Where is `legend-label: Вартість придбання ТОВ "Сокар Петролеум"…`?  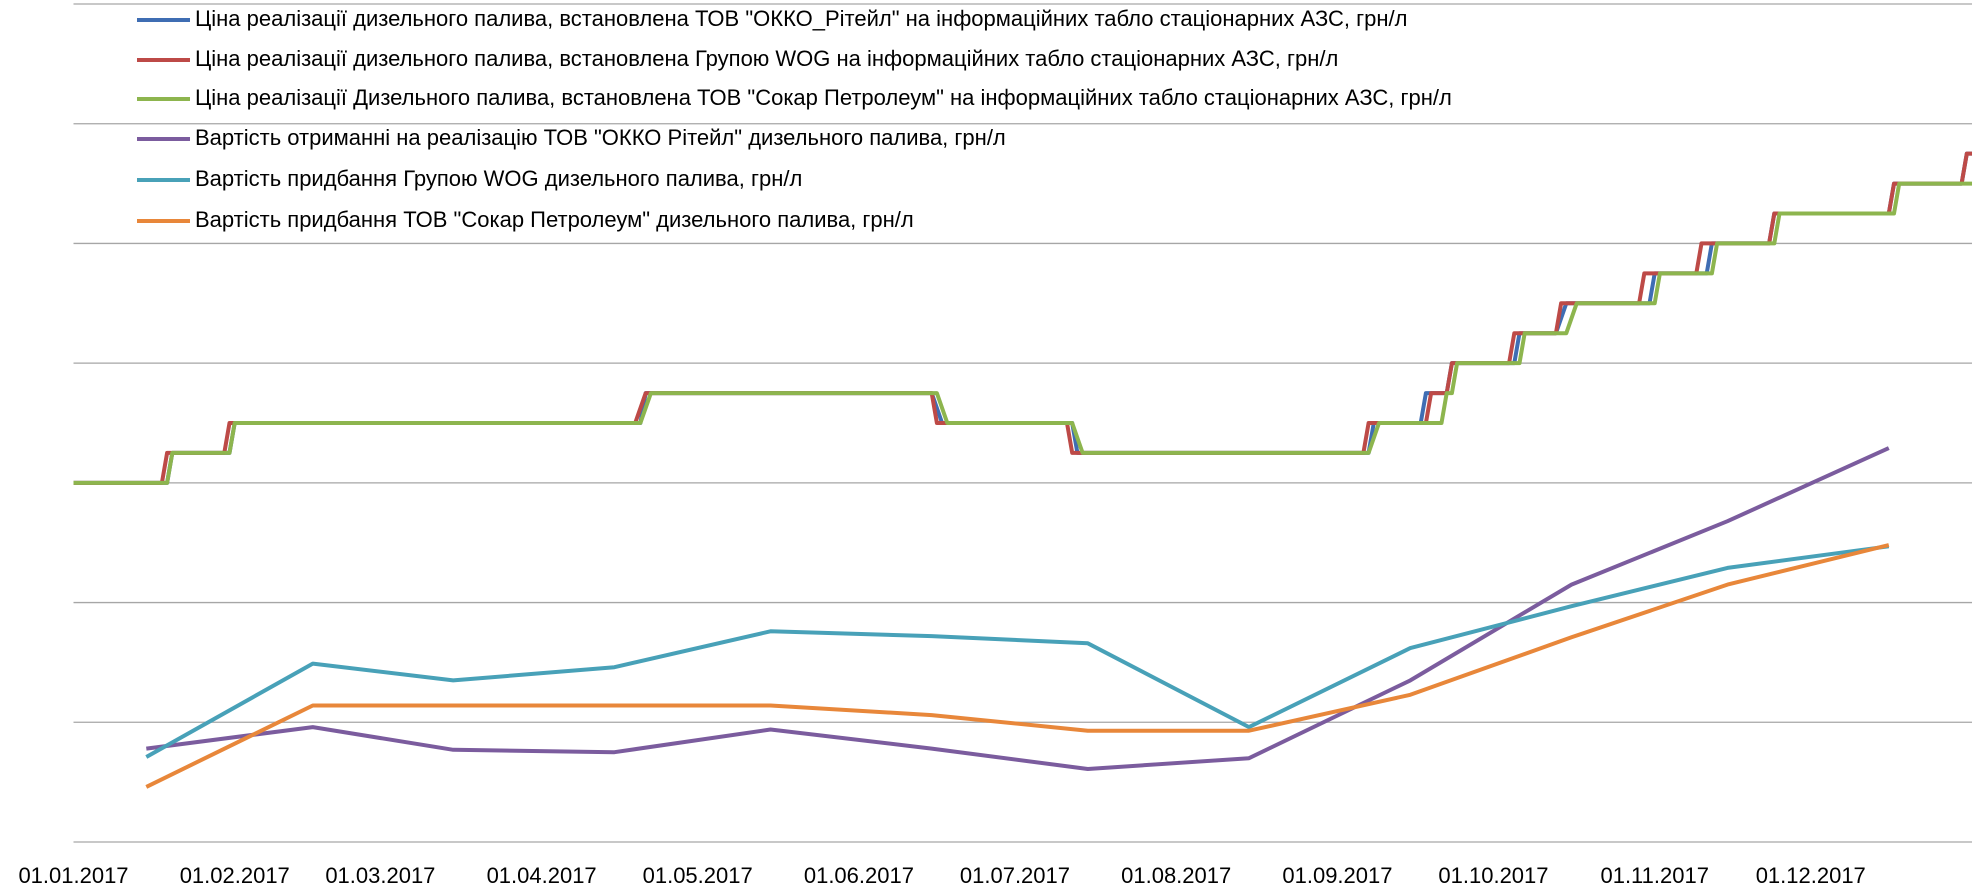
legend-label: Вартість придбання ТОВ "Сокар Петролеум"… is located at coordinates (554, 219).